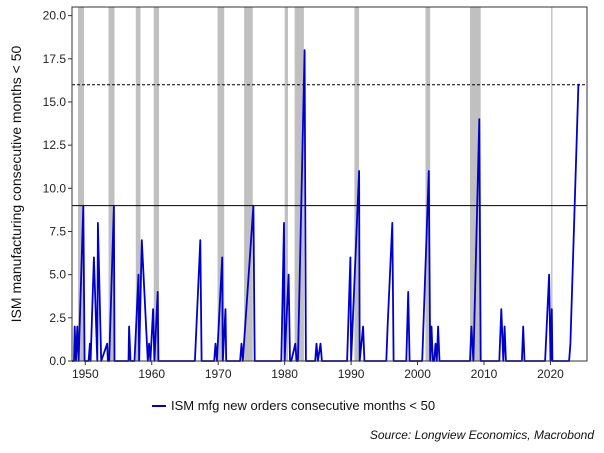  Describe the element at coordinates (57, 231) in the screenshot. I see `y-tick-label-3: 7.5` at that location.